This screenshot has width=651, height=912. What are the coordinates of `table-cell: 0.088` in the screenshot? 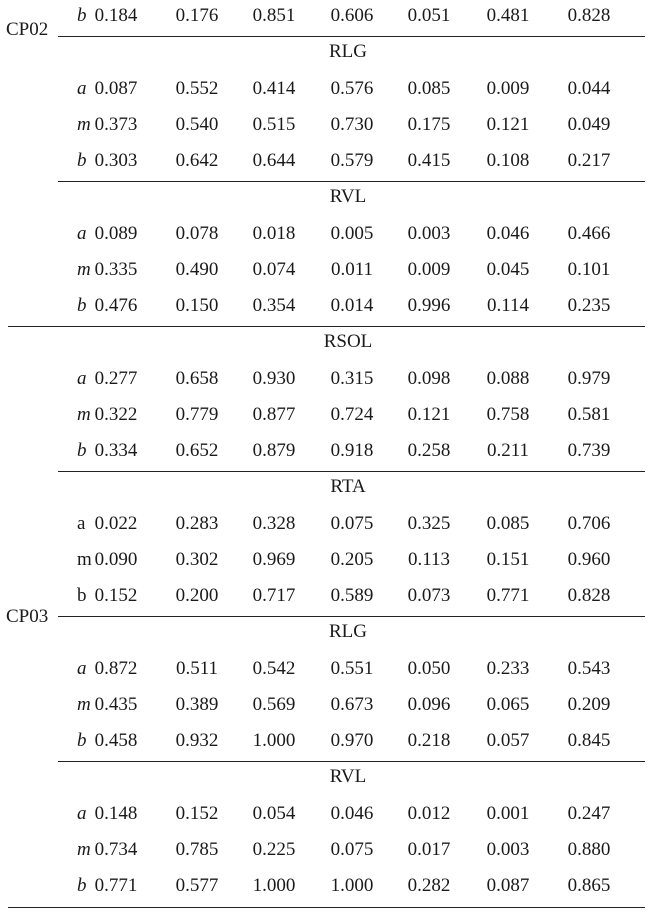 It's located at (508, 378).